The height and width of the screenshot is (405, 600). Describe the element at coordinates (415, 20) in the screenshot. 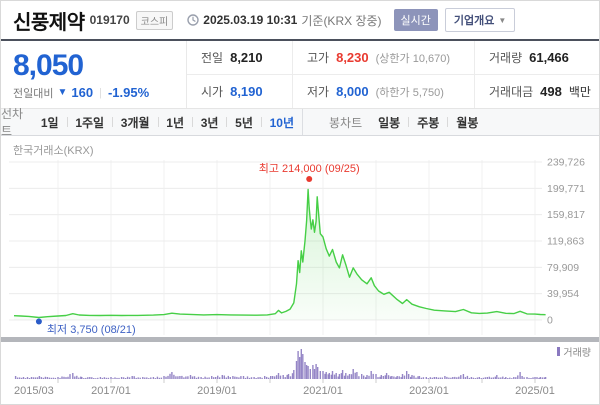

I see `realtime-badge: 실시간` at that location.